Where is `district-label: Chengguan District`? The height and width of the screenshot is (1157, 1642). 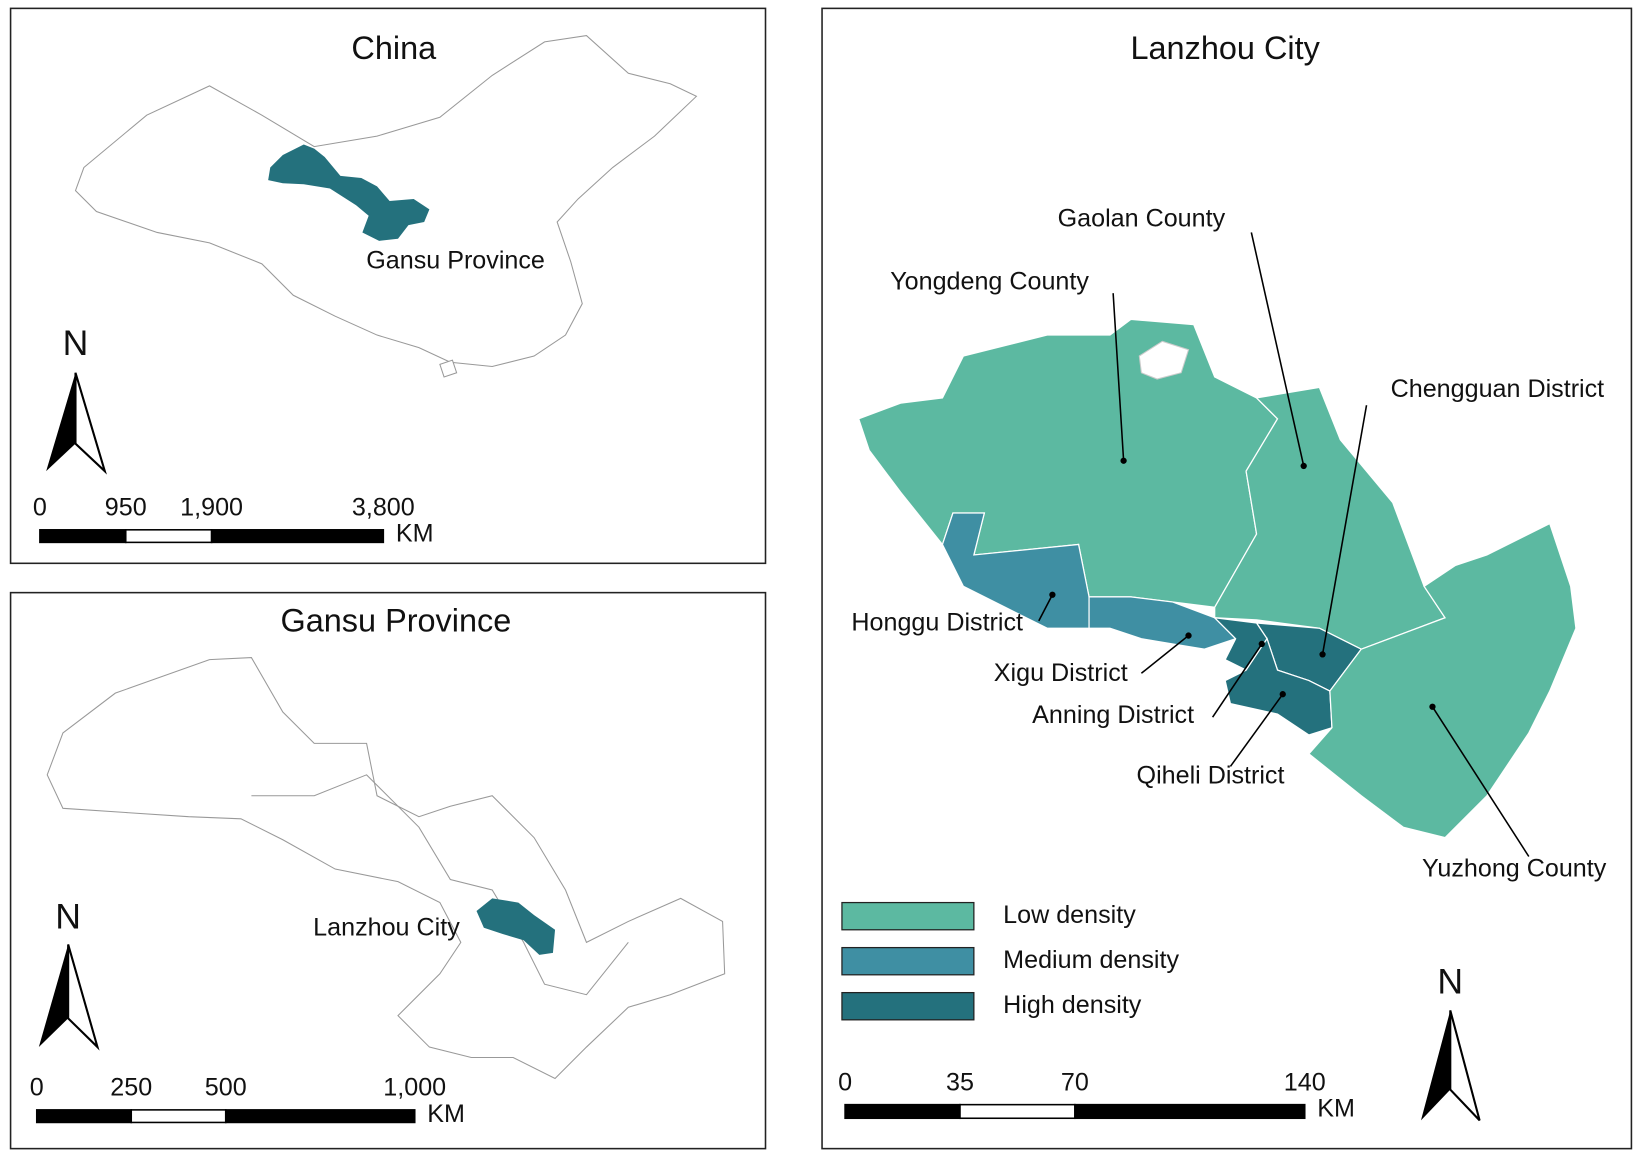 district-label: Chengguan District is located at coordinates (1498, 389).